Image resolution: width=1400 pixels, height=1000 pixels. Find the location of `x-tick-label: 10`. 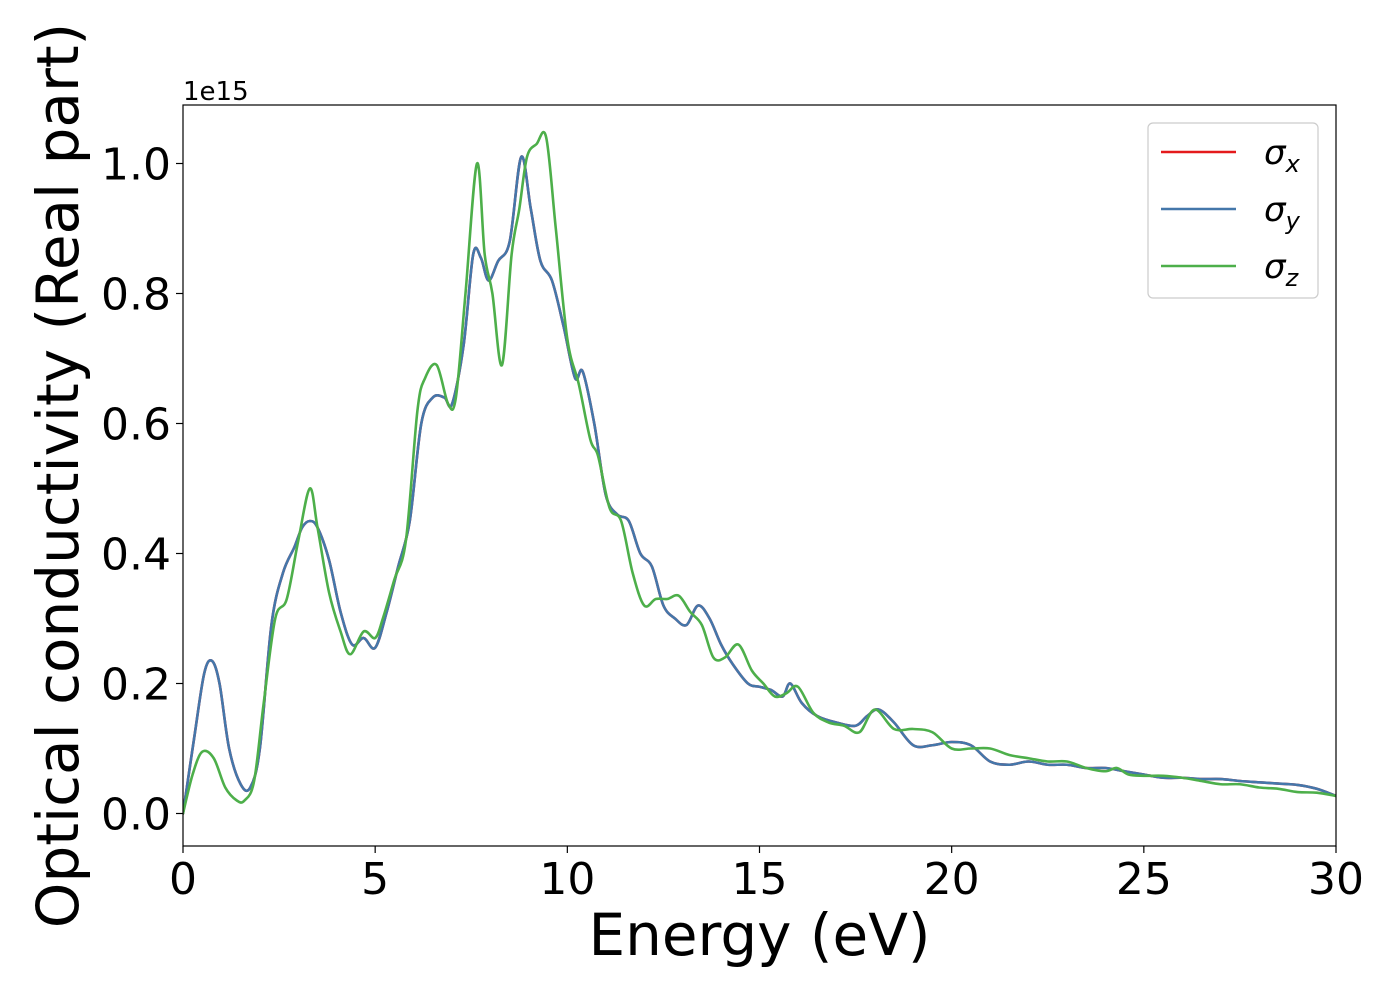

x-tick-label: 10 is located at coordinates (567, 879).